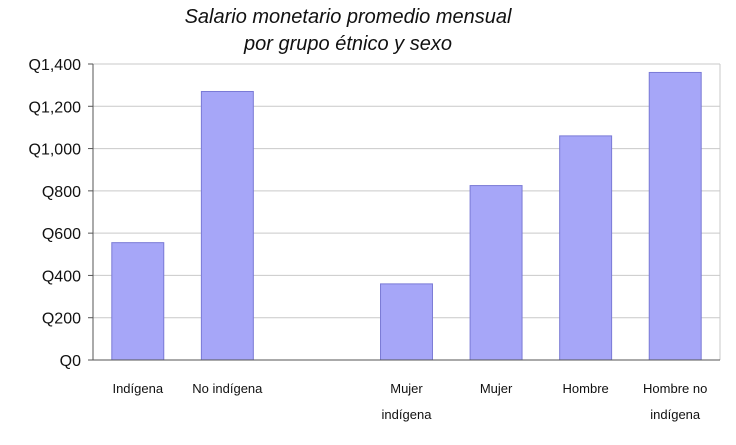 The width and height of the screenshot is (736, 445). What do you see at coordinates (55, 213) in the screenshot?
I see `y-tick-labels: Q0 Q200 Q400 Q600 Q800 Q1,000 Q1,200 Q1,400` at bounding box center [55, 213].